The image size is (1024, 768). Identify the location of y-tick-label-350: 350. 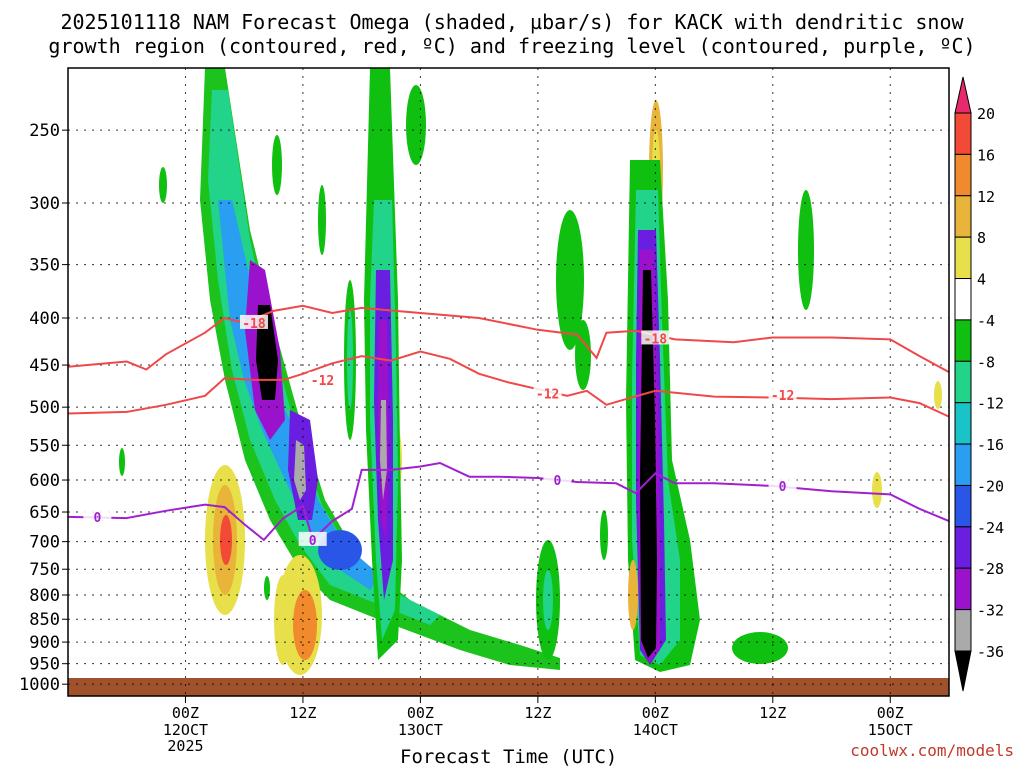
(44, 266).